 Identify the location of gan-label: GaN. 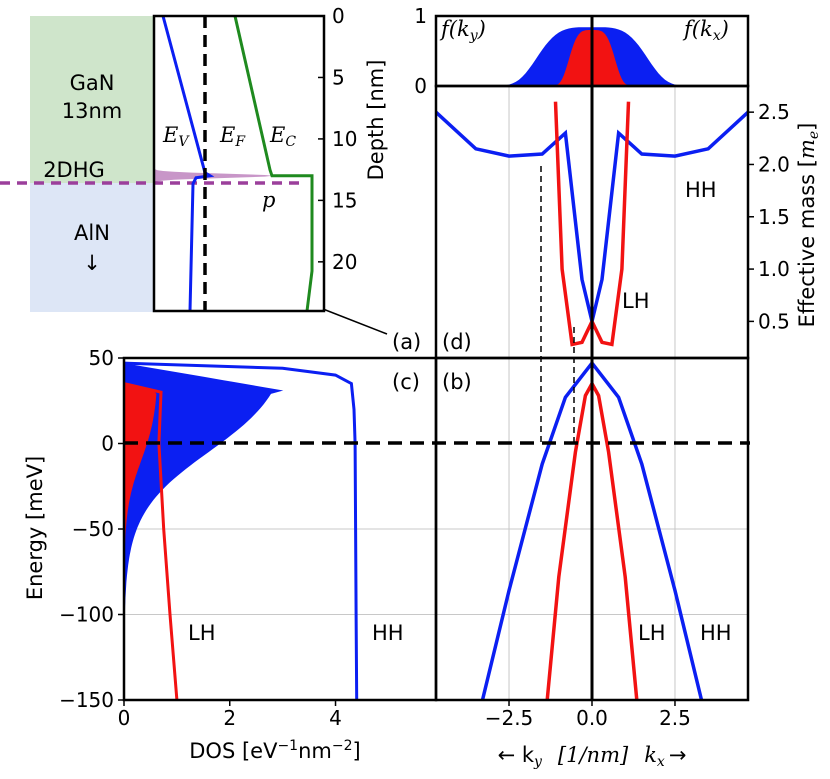
(92, 83).